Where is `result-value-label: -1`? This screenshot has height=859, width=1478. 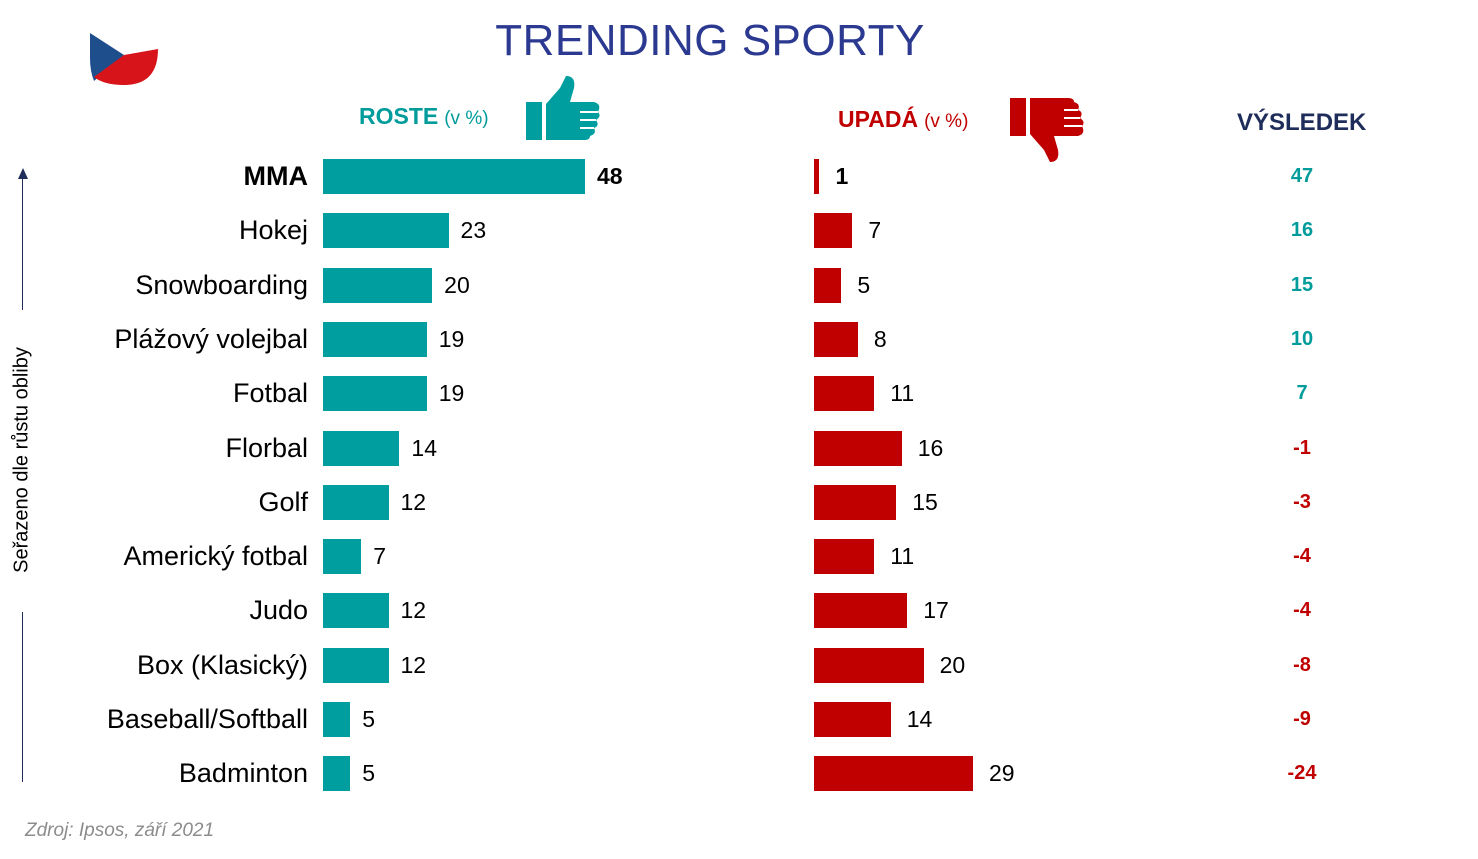 result-value-label: -1 is located at coordinates (1302, 447).